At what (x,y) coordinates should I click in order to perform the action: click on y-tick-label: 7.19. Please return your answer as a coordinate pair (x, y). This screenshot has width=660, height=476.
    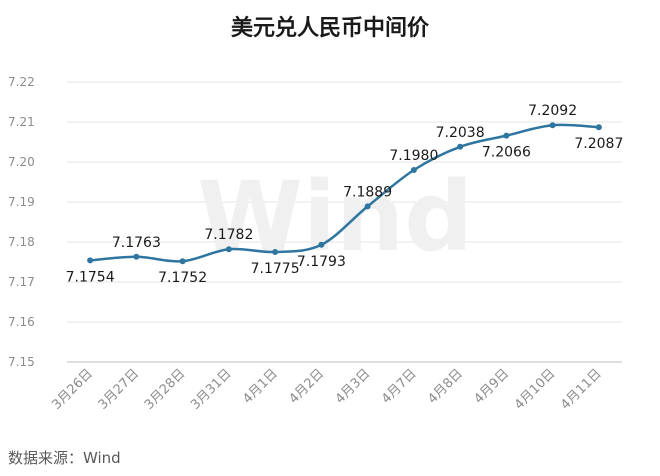
    Looking at the image, I should click on (21, 202).